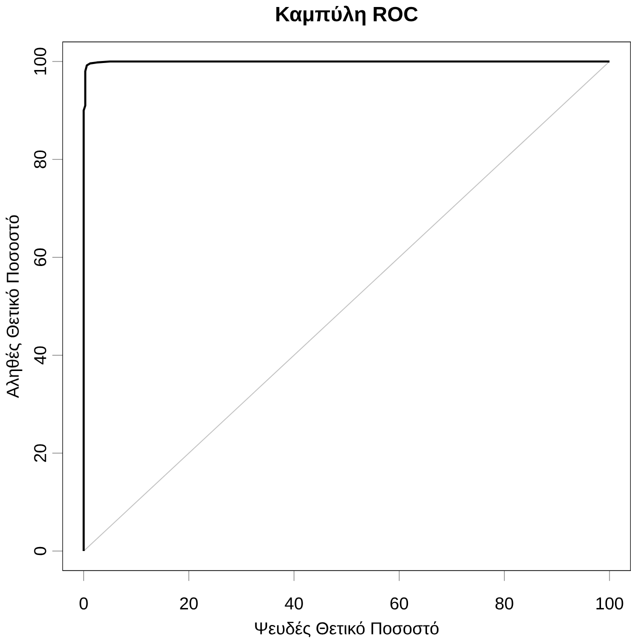 The width and height of the screenshot is (631, 643). I want to click on y-tick-label: 100, so click(40, 61).